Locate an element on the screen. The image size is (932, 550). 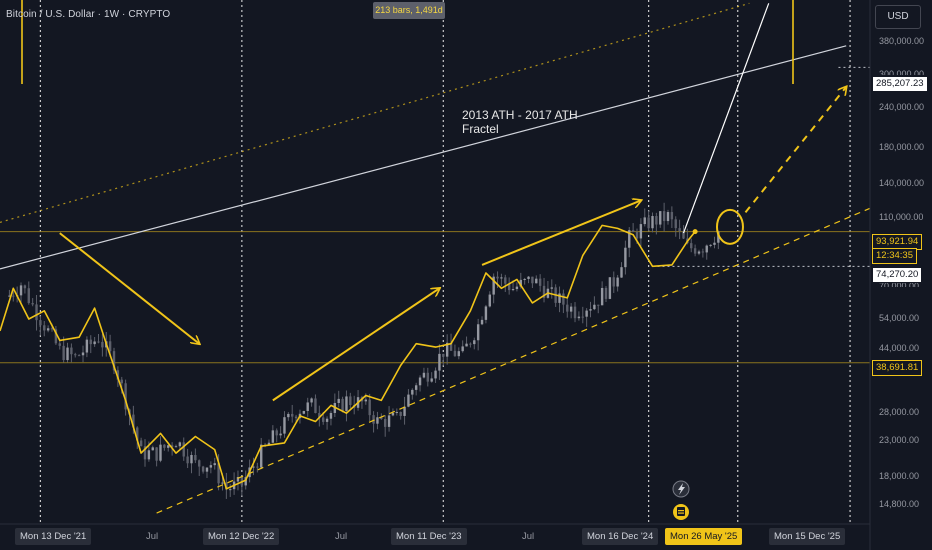
price-label: 140,000.00 is located at coordinates (902, 183).